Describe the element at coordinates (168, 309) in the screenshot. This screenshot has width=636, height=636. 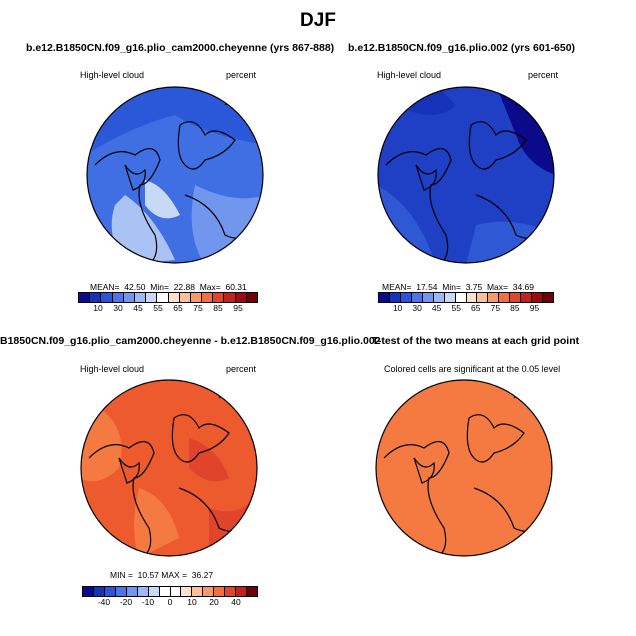
I see `panel1-colorbar-ticks: 10 30 45 55 65 75 85 95` at that location.